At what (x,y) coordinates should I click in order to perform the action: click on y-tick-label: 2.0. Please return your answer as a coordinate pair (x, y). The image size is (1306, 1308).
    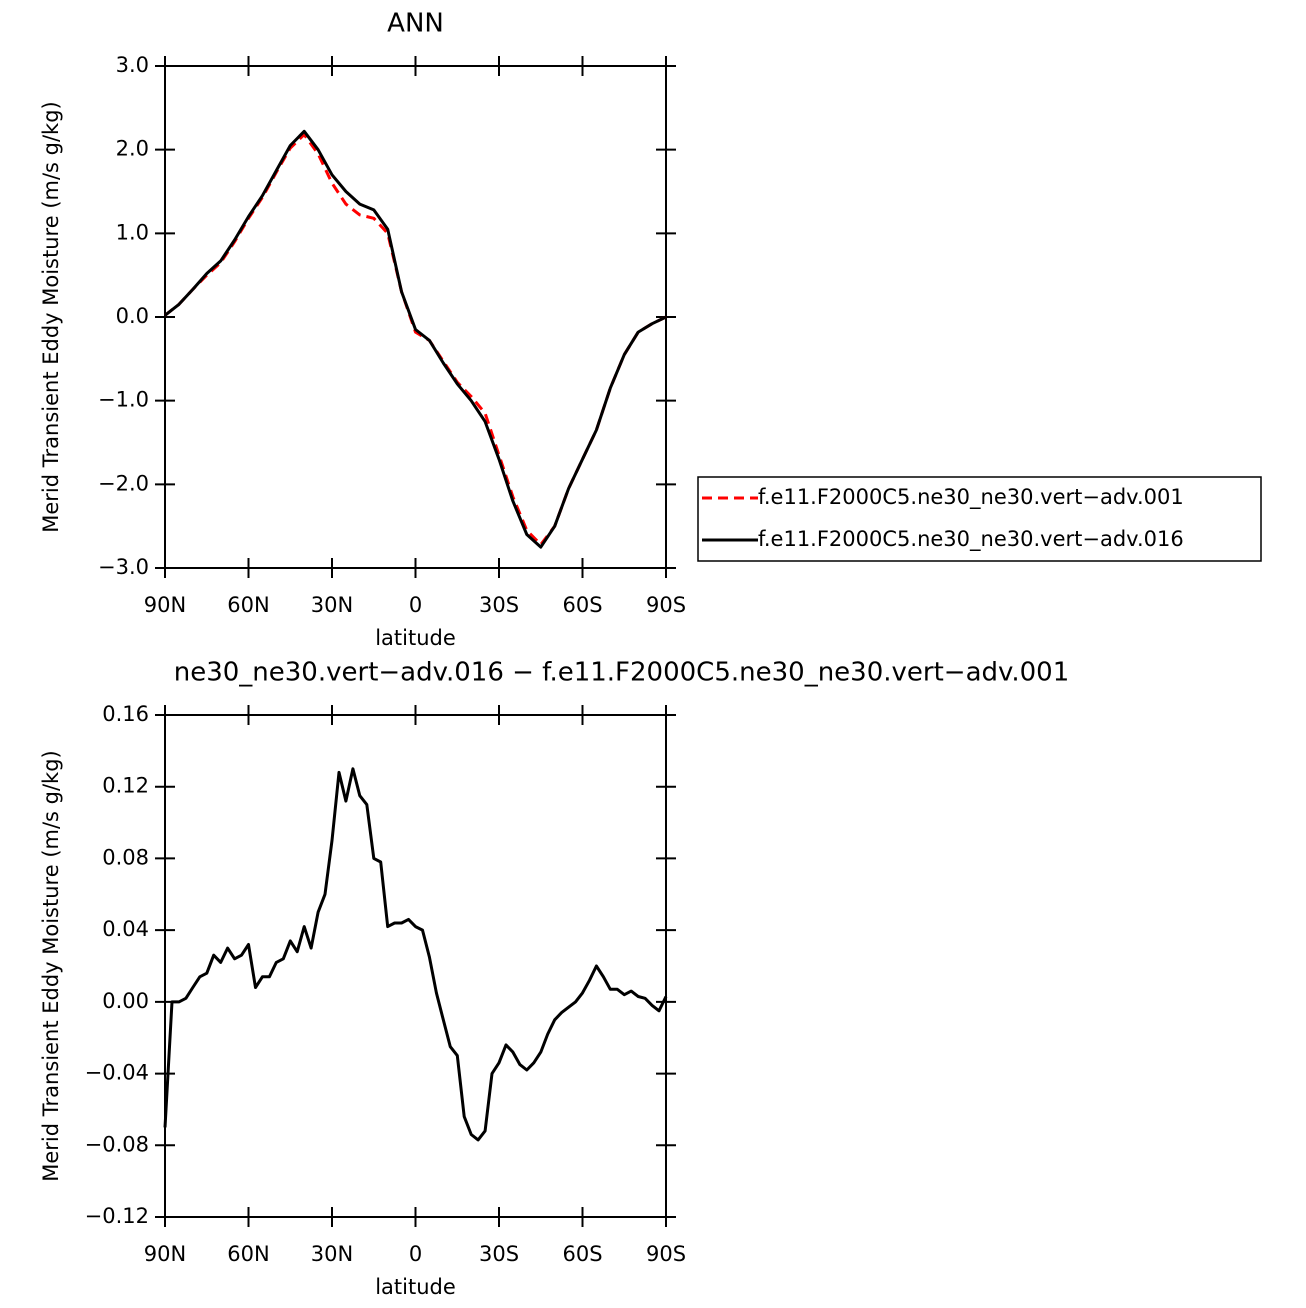
    Looking at the image, I should click on (132, 149).